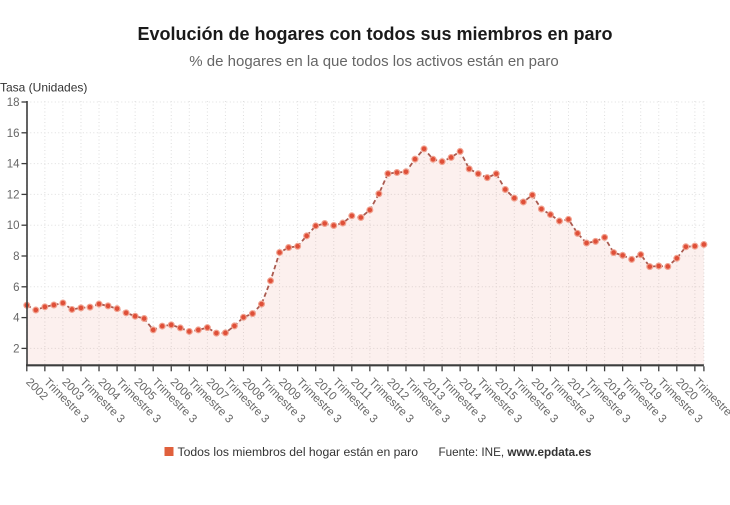 The width and height of the screenshot is (730, 505). I want to click on svg-text: 2, so click(16, 349).